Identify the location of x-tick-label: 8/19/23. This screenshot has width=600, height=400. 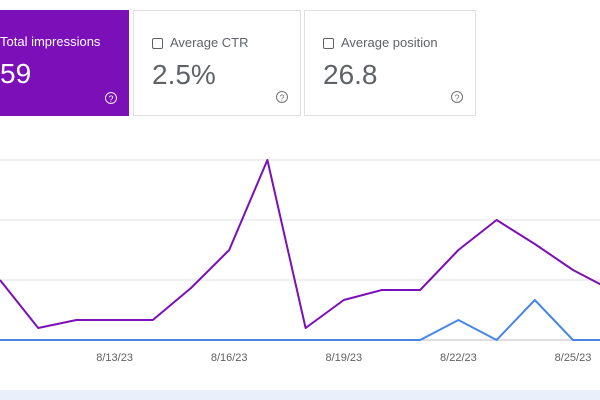
(343, 358).